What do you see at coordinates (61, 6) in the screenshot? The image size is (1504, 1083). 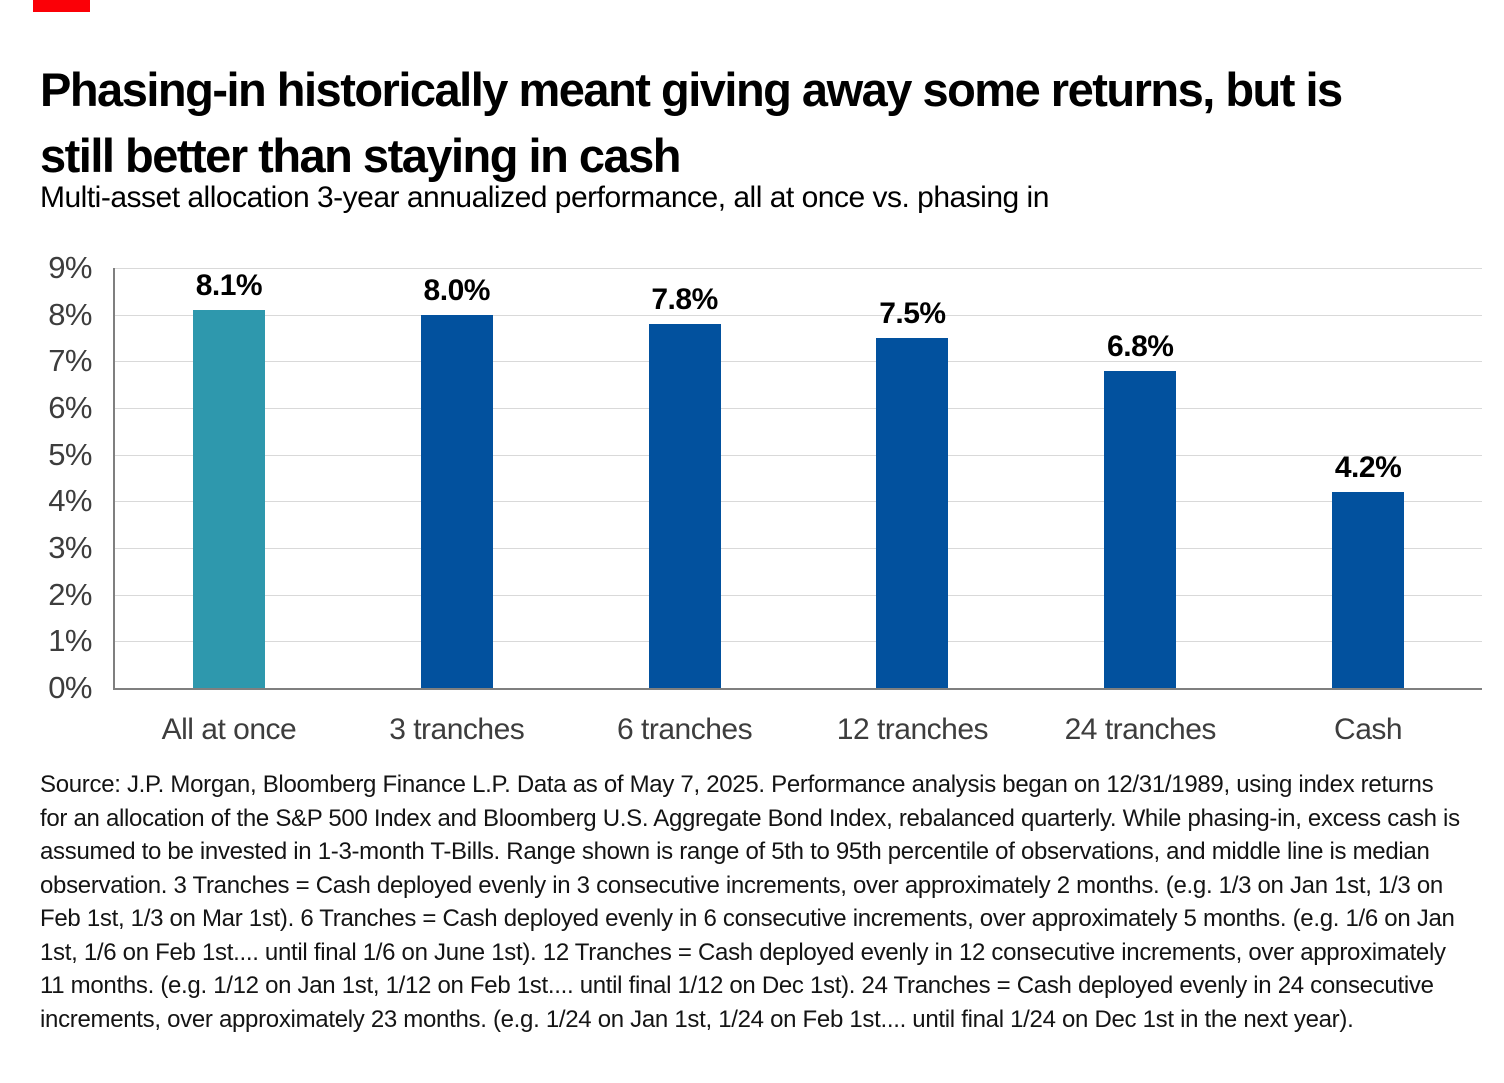 I see `red-flag-marker` at bounding box center [61, 6].